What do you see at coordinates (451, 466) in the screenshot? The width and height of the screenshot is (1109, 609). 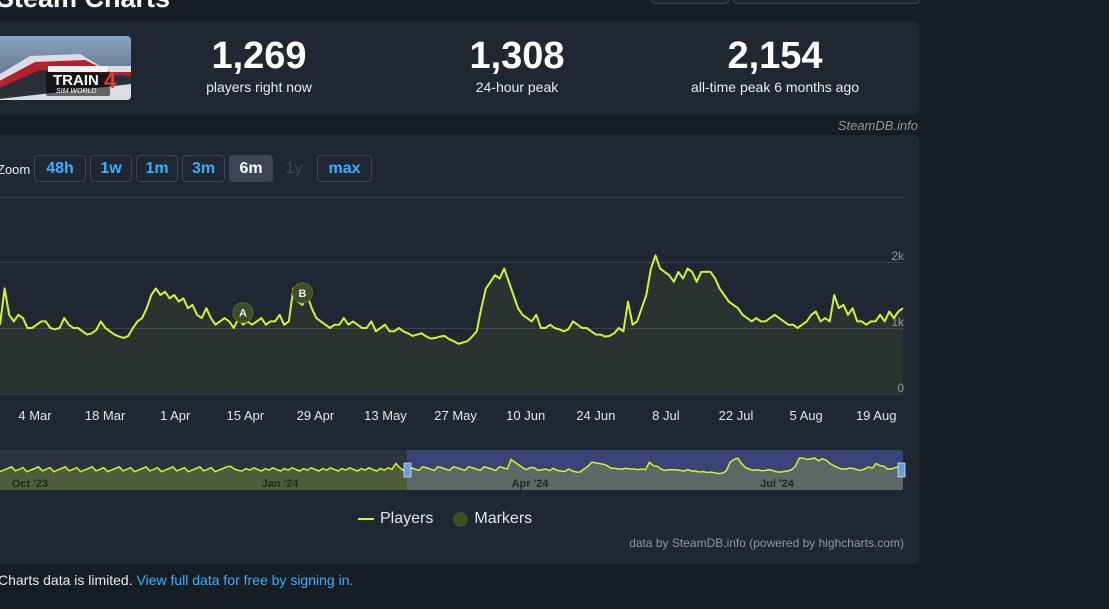 I see `navigator-series-line` at bounding box center [451, 466].